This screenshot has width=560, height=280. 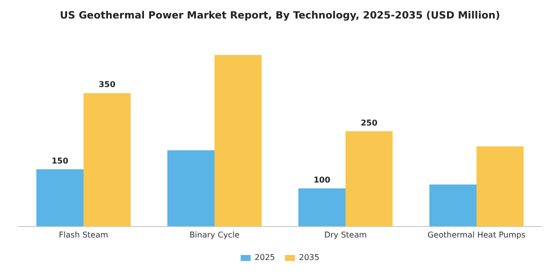 I want to click on x-tick-label: Dry Steam, so click(x=345, y=235).